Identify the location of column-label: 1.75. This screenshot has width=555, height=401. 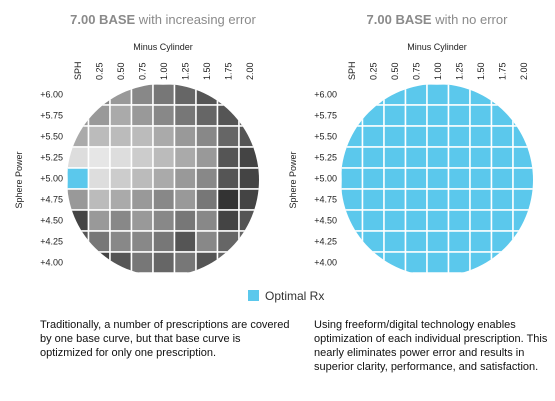
(502, 71).